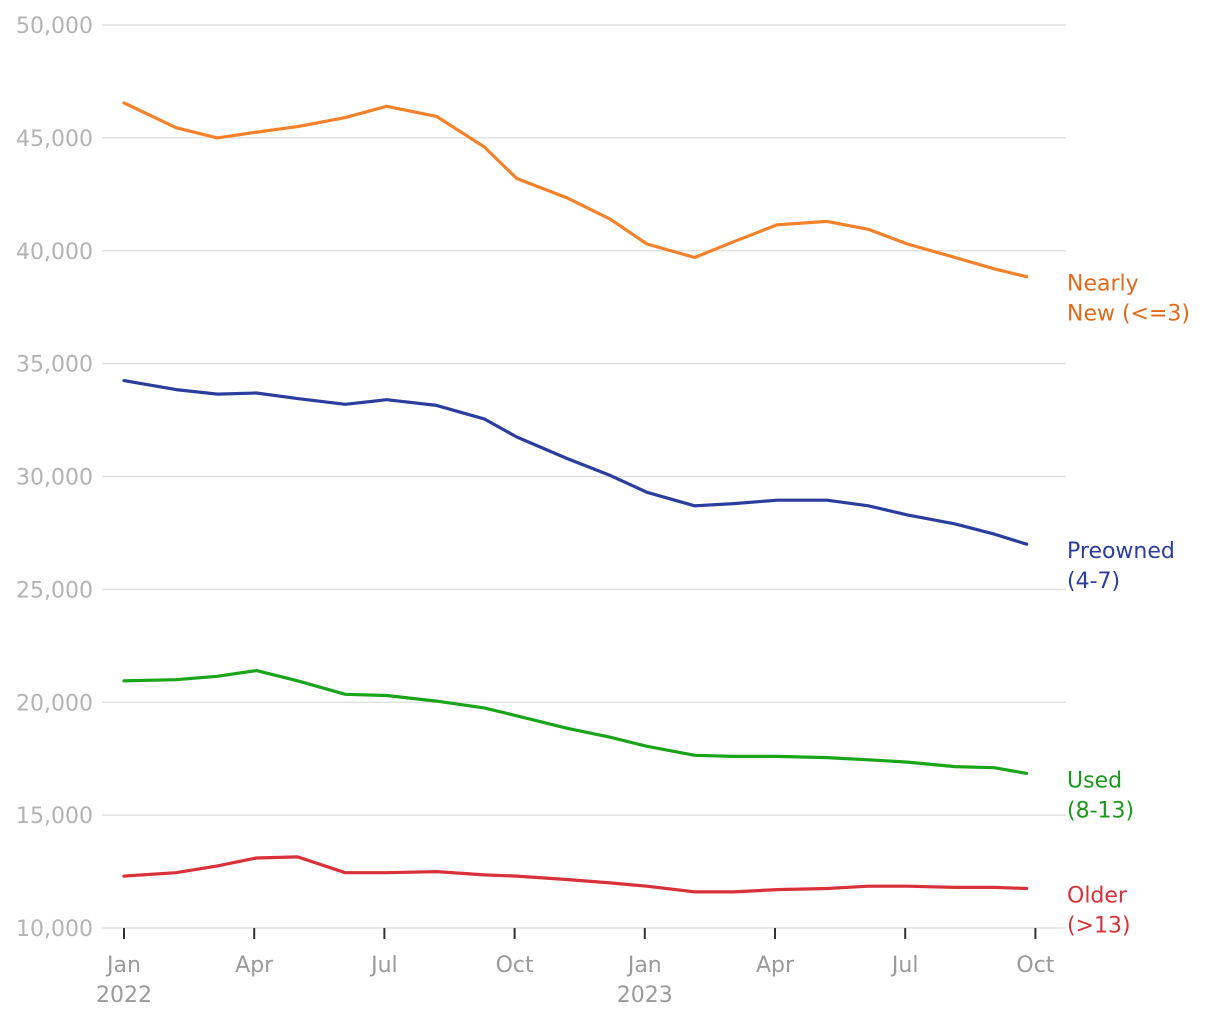 The image size is (1220, 1020). I want to click on y-tick-label: 30,000, so click(54, 478).